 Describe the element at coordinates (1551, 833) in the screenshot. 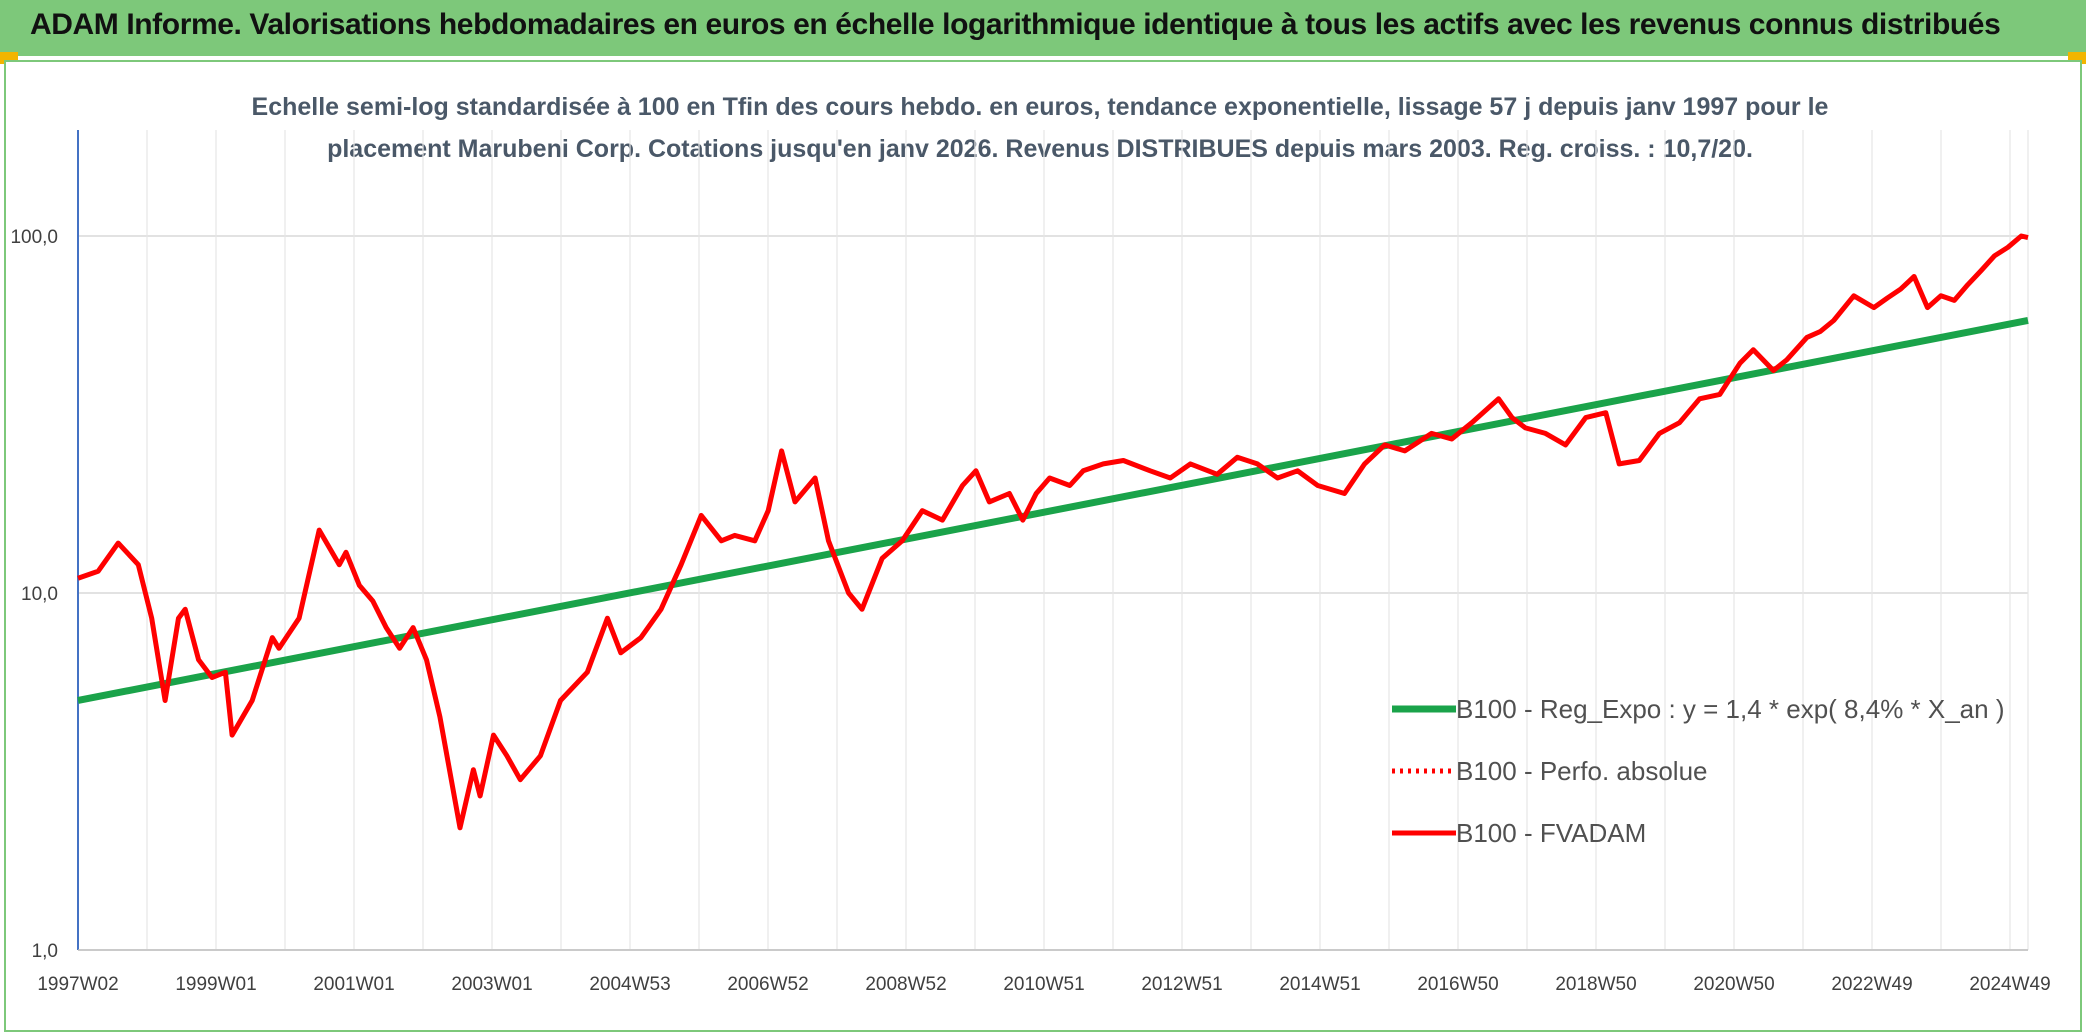

I see `legend-label: B100 - FVADAM` at that location.